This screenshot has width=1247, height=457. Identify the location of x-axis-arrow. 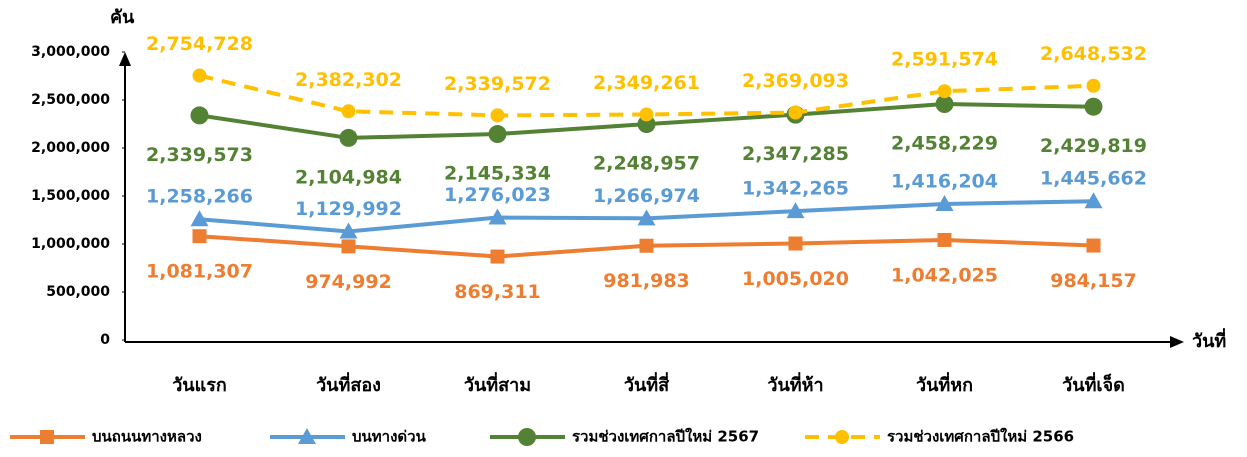
(1177, 342).